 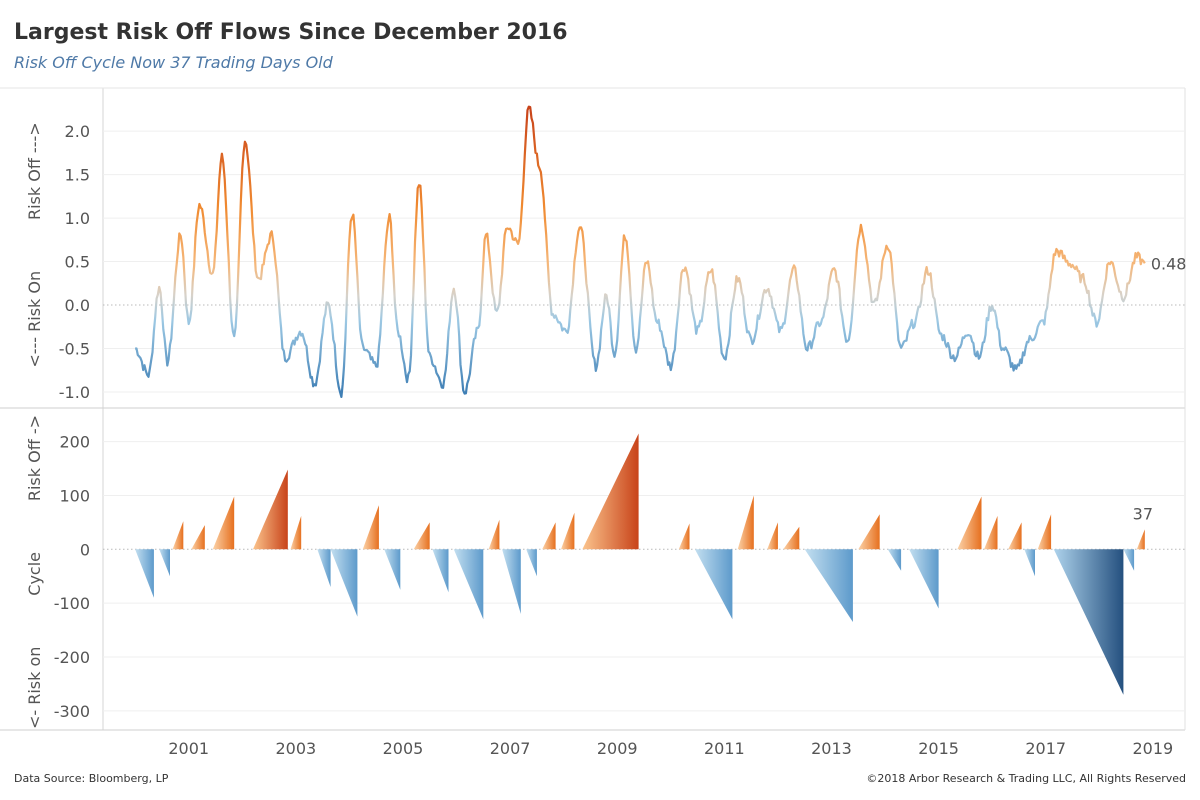 I want to click on x-tick-label: 2003, so click(x=295, y=748).